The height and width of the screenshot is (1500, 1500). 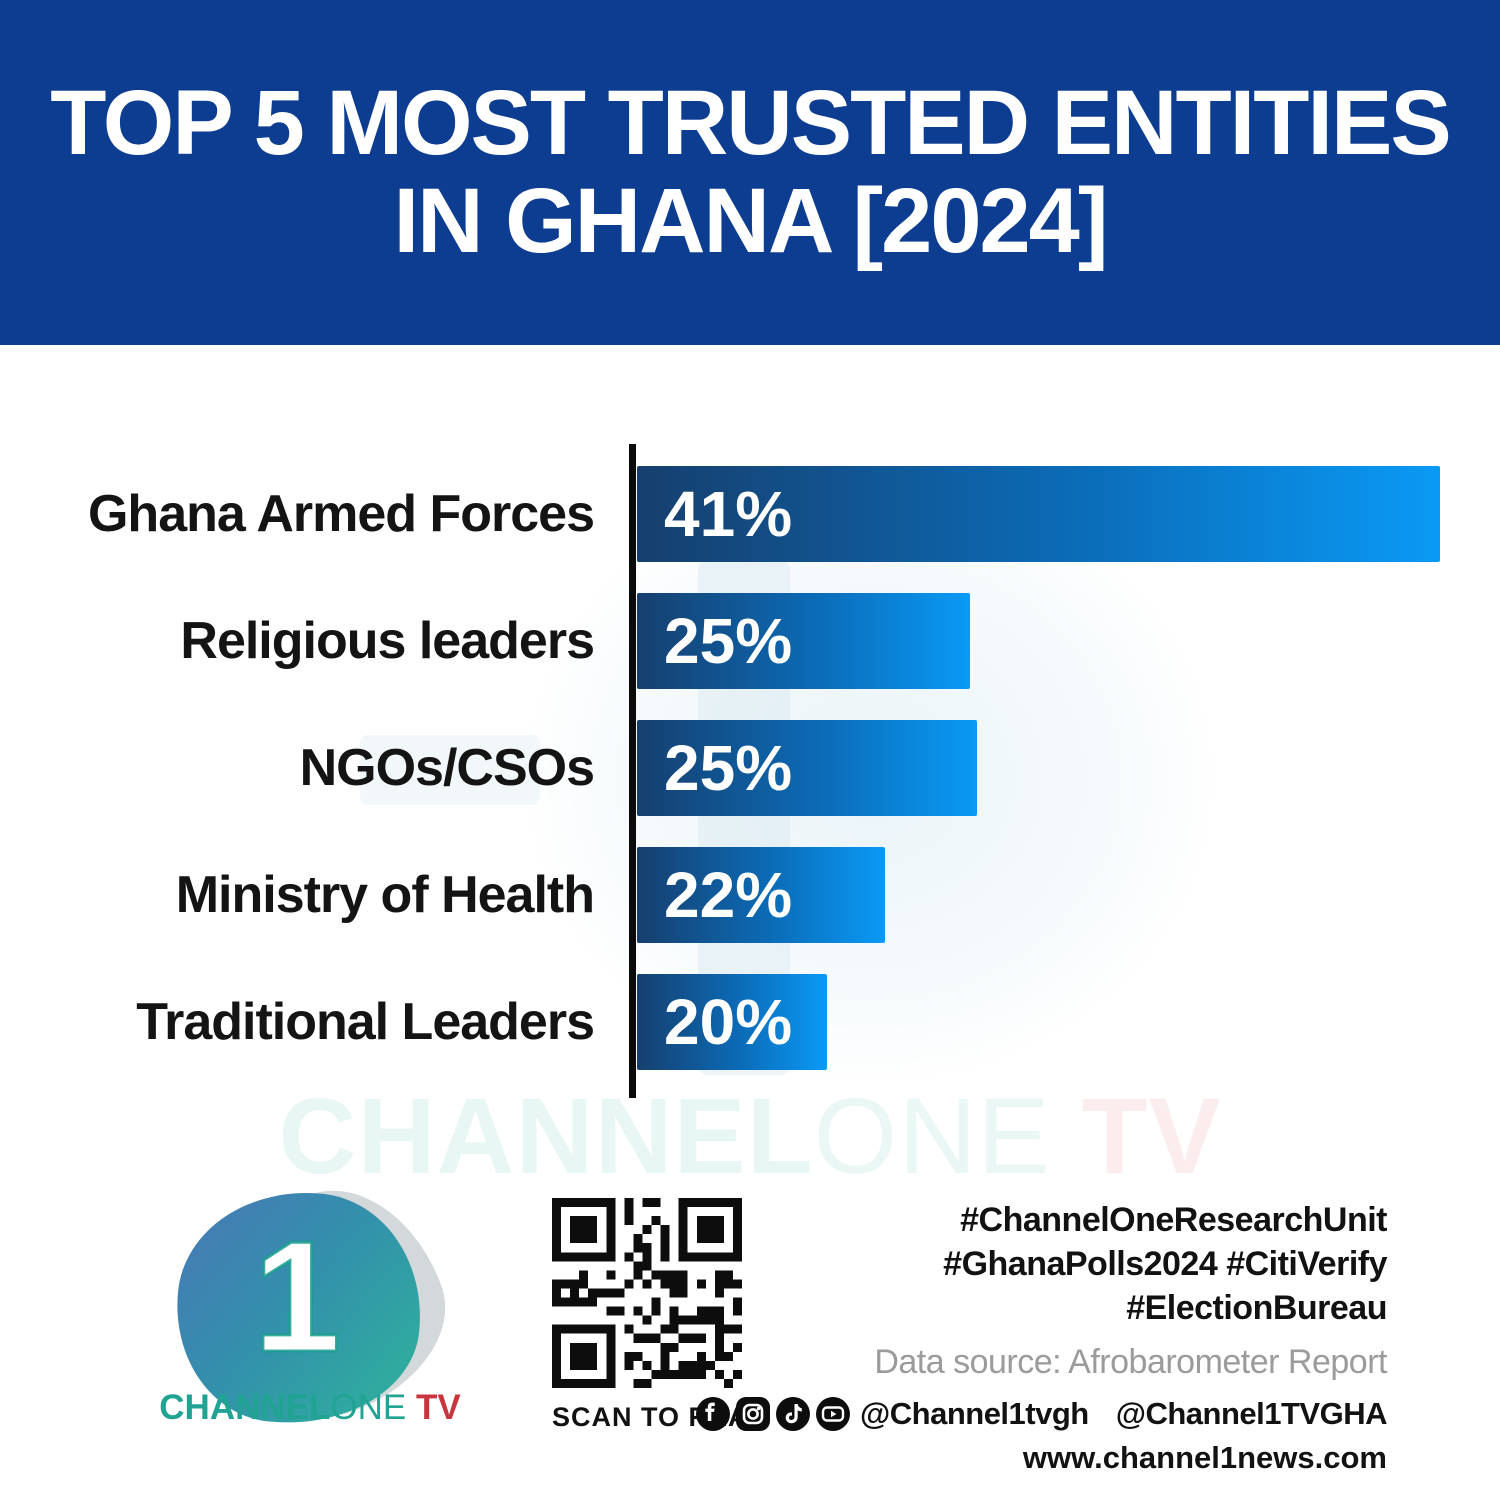 What do you see at coordinates (647, 1293) in the screenshot?
I see `qr-code` at bounding box center [647, 1293].